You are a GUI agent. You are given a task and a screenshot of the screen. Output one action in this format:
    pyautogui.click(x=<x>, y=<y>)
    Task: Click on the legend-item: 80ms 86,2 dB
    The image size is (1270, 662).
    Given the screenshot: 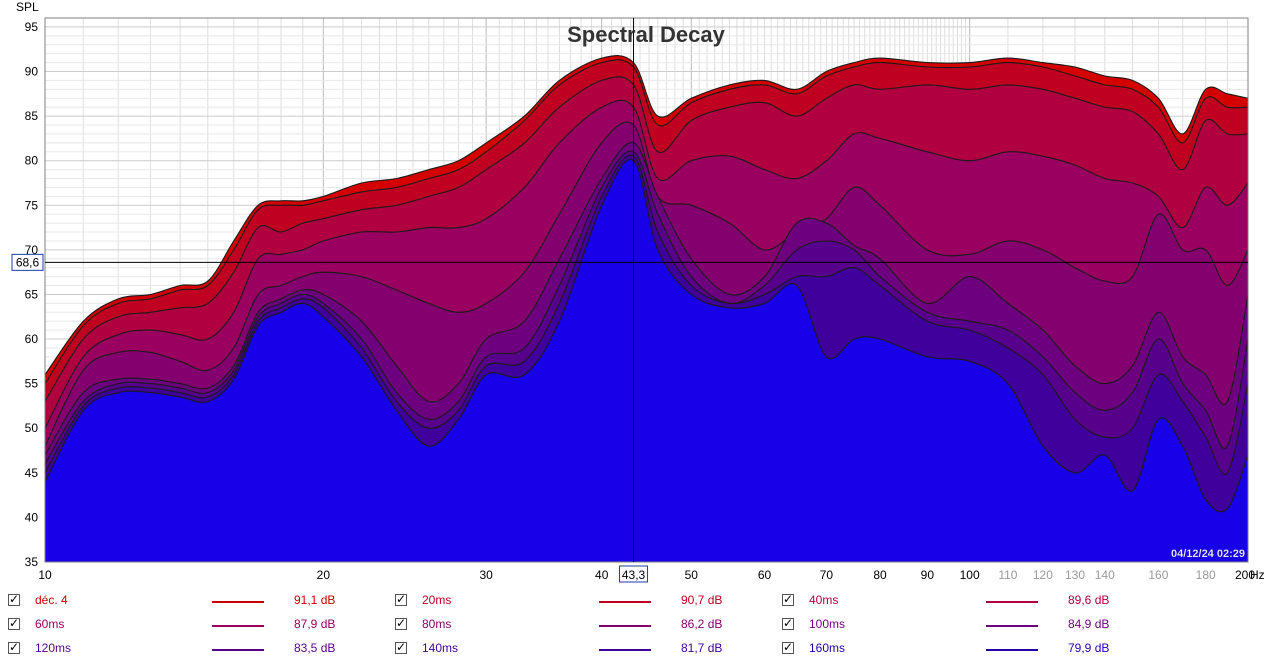 What is the action you would take?
    pyautogui.click(x=585, y=625)
    